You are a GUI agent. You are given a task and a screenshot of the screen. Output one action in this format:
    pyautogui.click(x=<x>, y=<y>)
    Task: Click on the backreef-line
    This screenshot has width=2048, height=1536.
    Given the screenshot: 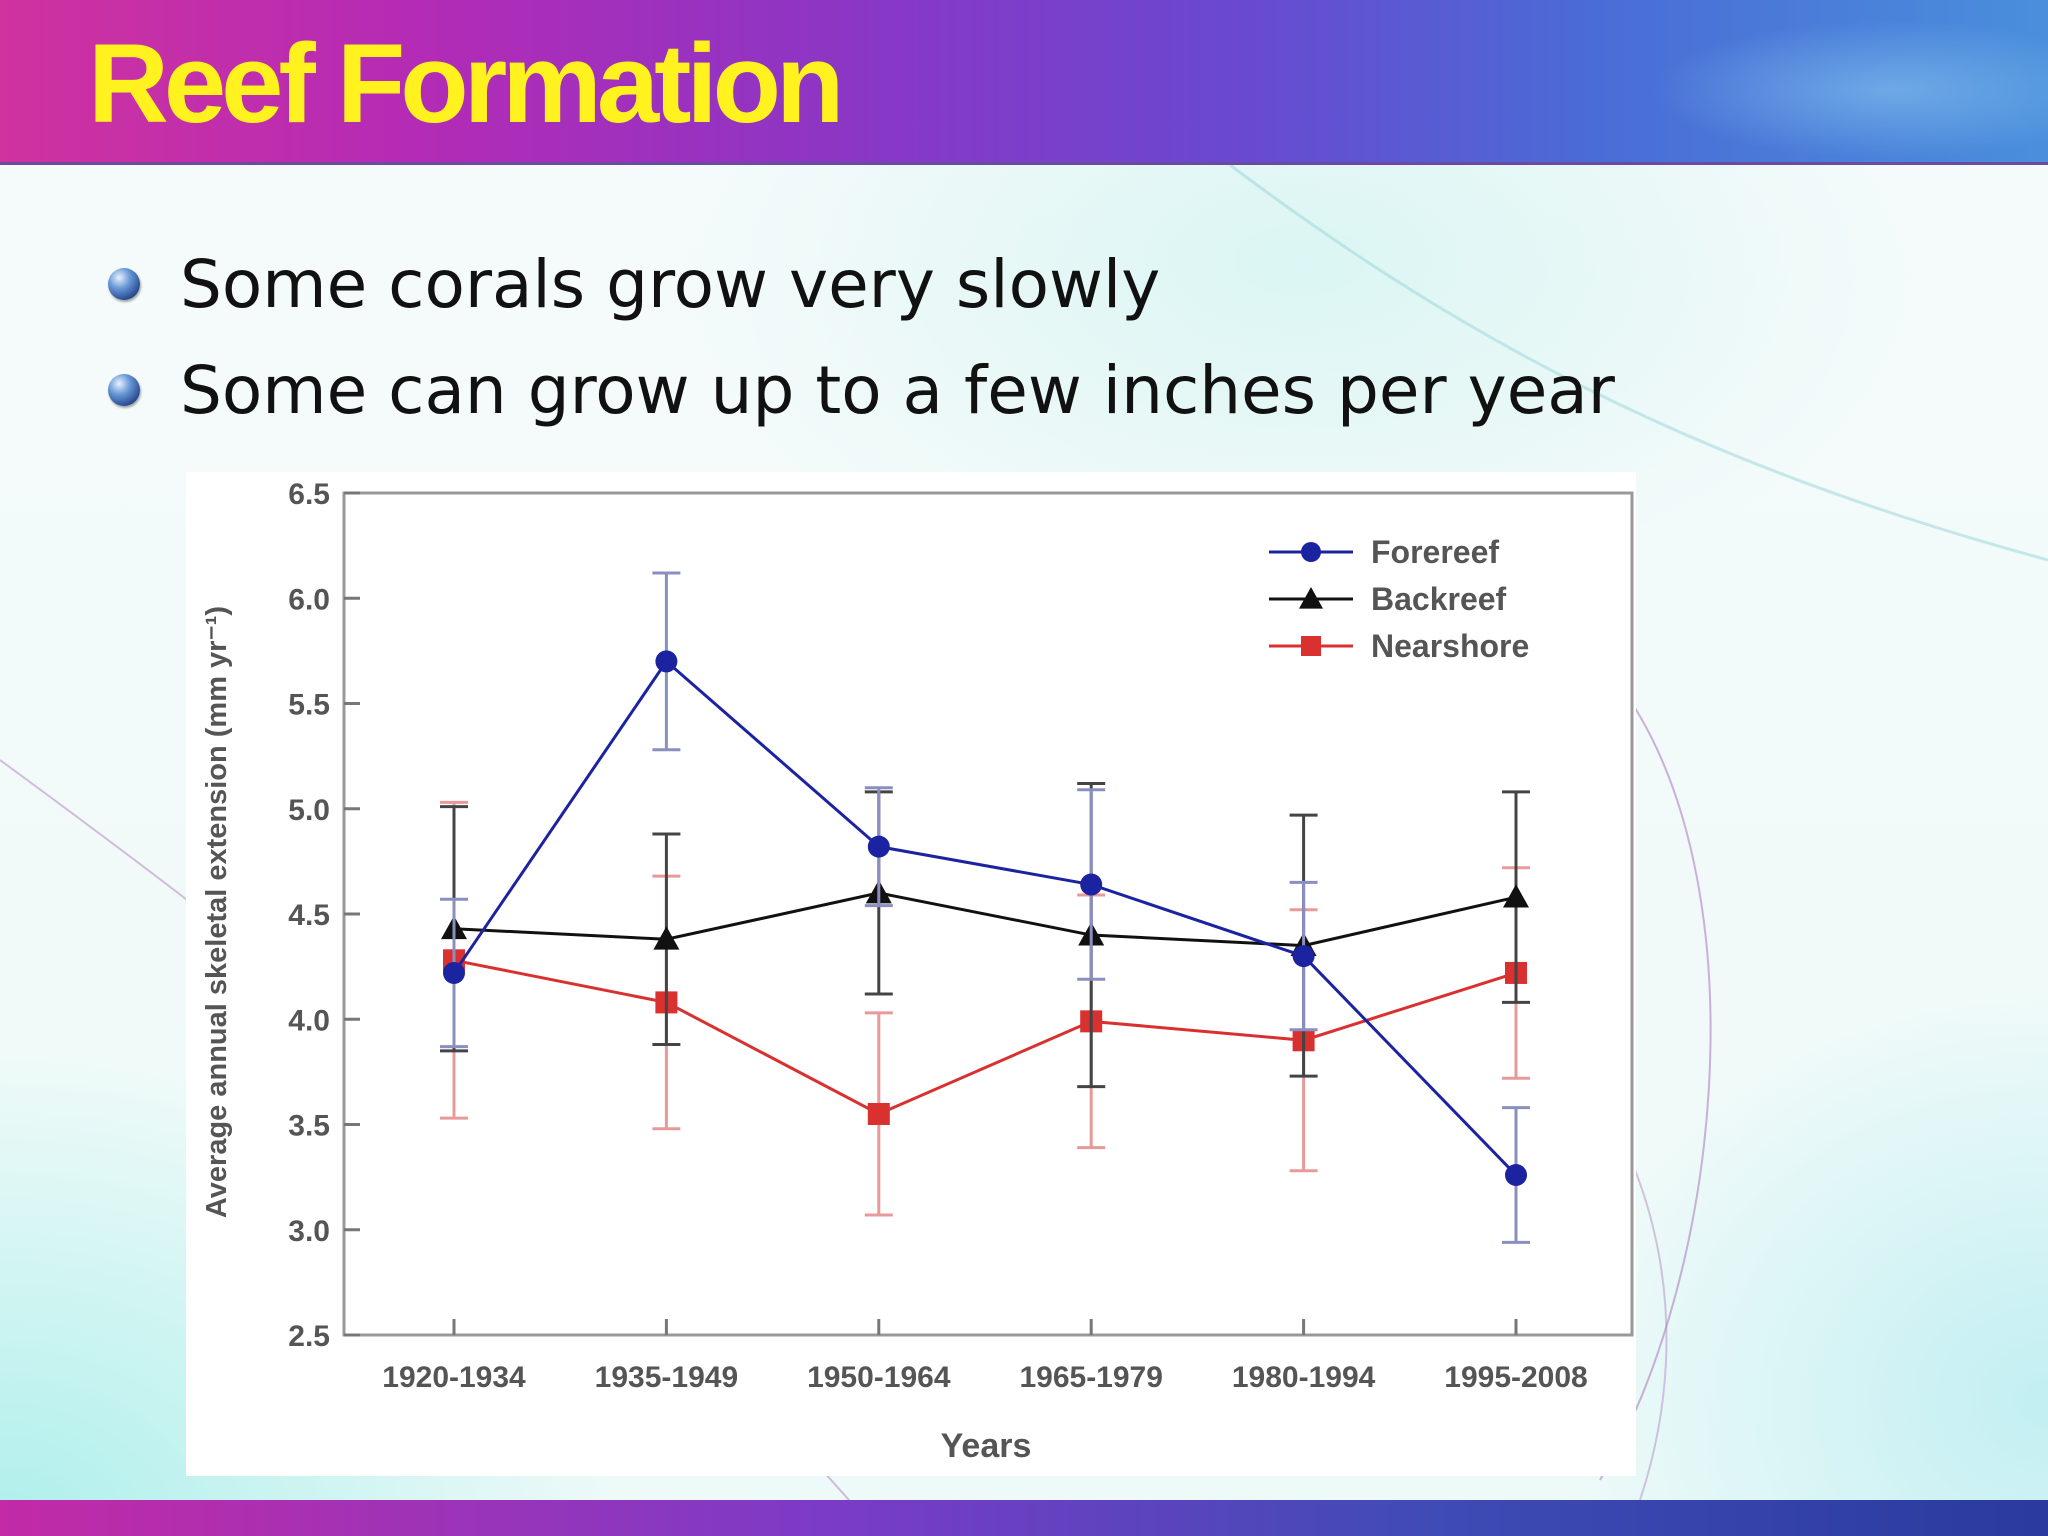 What is the action you would take?
    pyautogui.click(x=985, y=919)
    